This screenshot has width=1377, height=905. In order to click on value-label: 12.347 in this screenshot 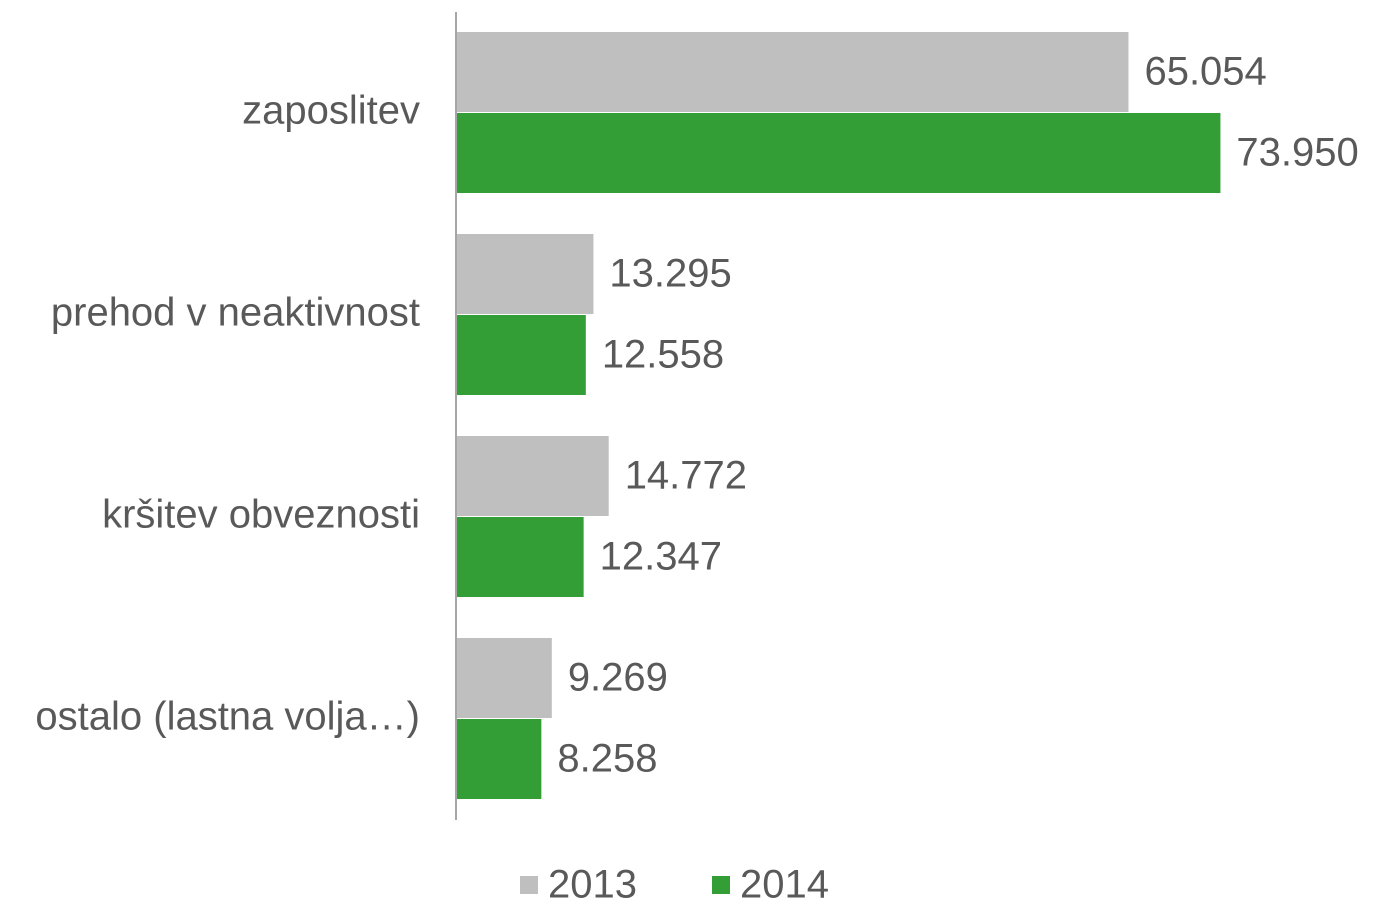, I will do `click(661, 557)`.